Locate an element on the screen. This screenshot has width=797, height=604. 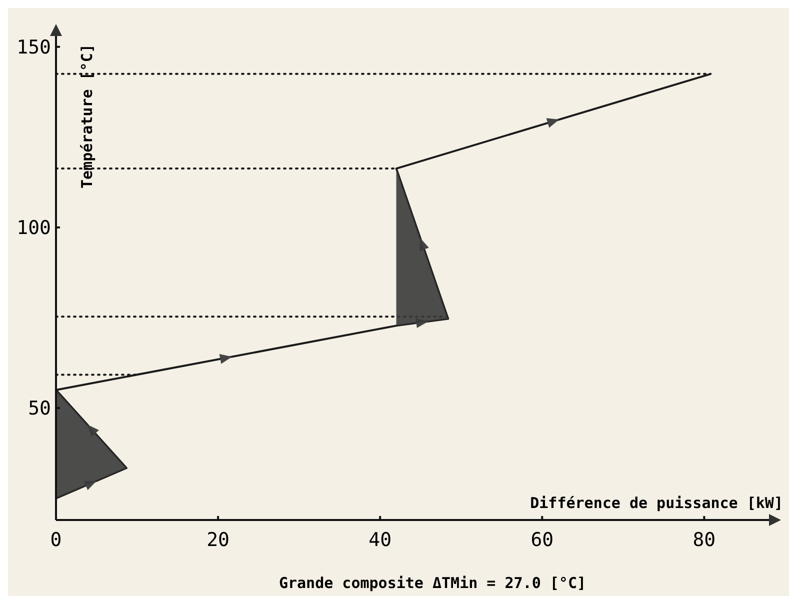
x-tick-label: 80 is located at coordinates (704, 540).